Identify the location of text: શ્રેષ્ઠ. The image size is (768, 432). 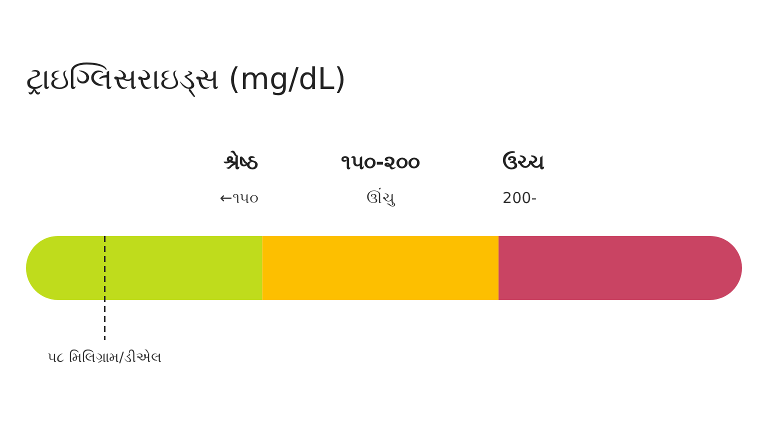
(240, 162).